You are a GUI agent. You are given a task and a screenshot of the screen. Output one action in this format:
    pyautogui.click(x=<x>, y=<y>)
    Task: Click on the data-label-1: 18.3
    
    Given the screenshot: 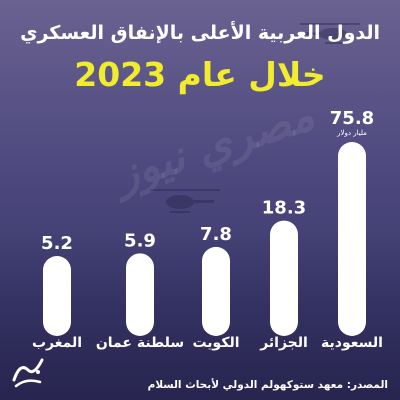 What is the action you would take?
    pyautogui.click(x=284, y=208)
    